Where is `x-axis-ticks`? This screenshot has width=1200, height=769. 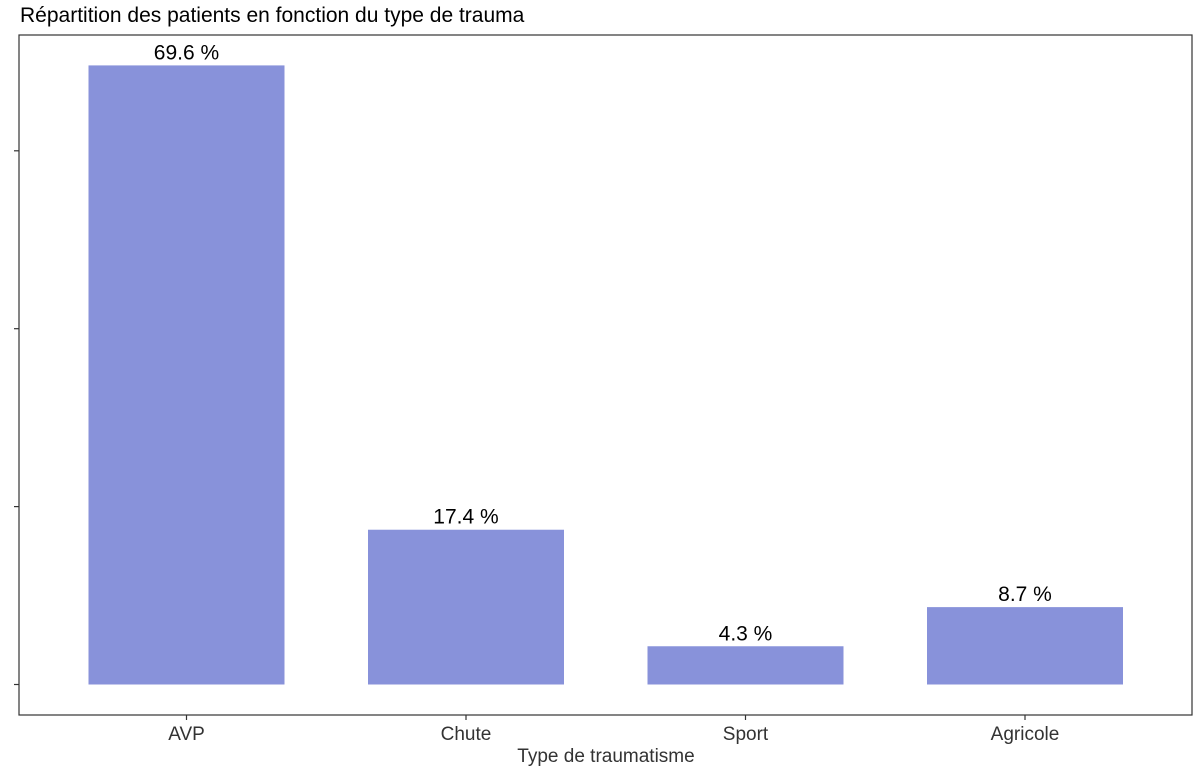
x-axis-ticks is located at coordinates (605, 717).